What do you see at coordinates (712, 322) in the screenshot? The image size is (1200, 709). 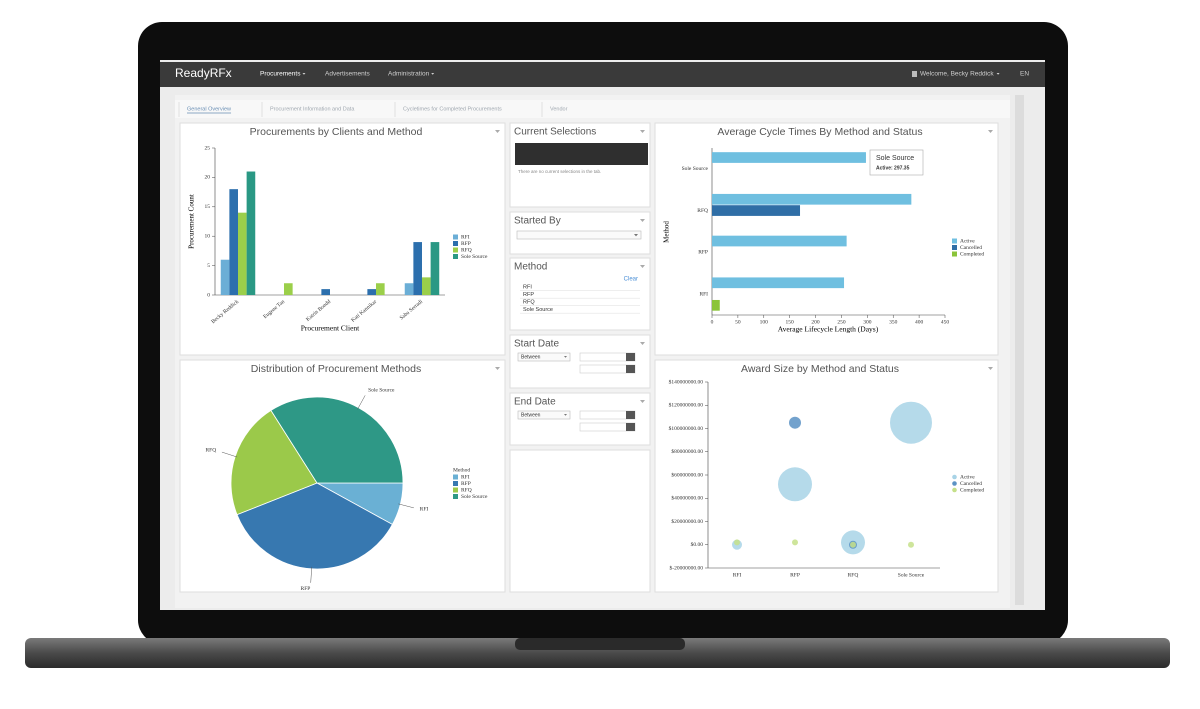 I see `x-tick-label: 0` at bounding box center [712, 322].